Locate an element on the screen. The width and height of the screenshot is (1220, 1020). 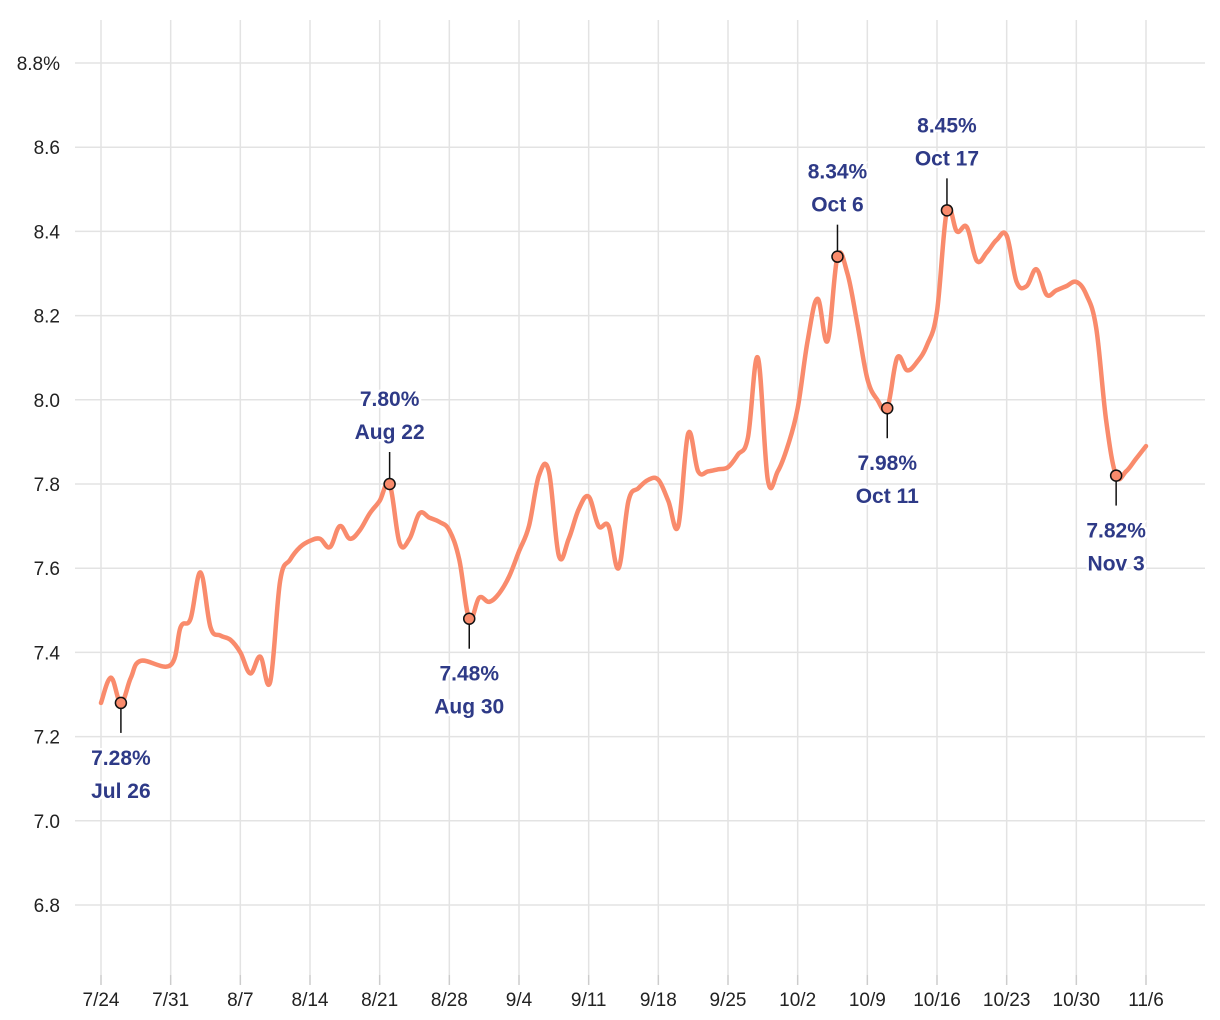
x-tick-label: 10/16 is located at coordinates (937, 1000).